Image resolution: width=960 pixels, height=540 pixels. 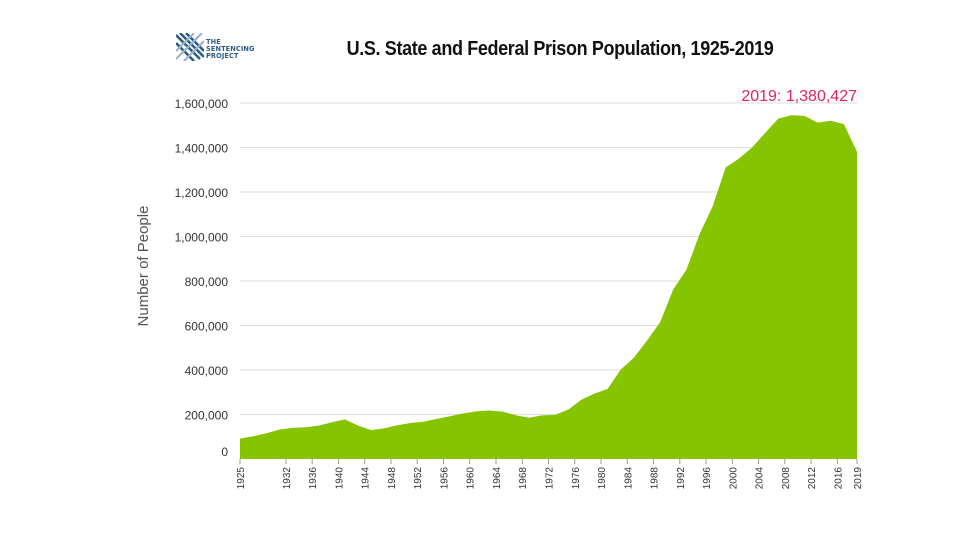 I want to click on x-tick-label: 1936, so click(x=313, y=478).